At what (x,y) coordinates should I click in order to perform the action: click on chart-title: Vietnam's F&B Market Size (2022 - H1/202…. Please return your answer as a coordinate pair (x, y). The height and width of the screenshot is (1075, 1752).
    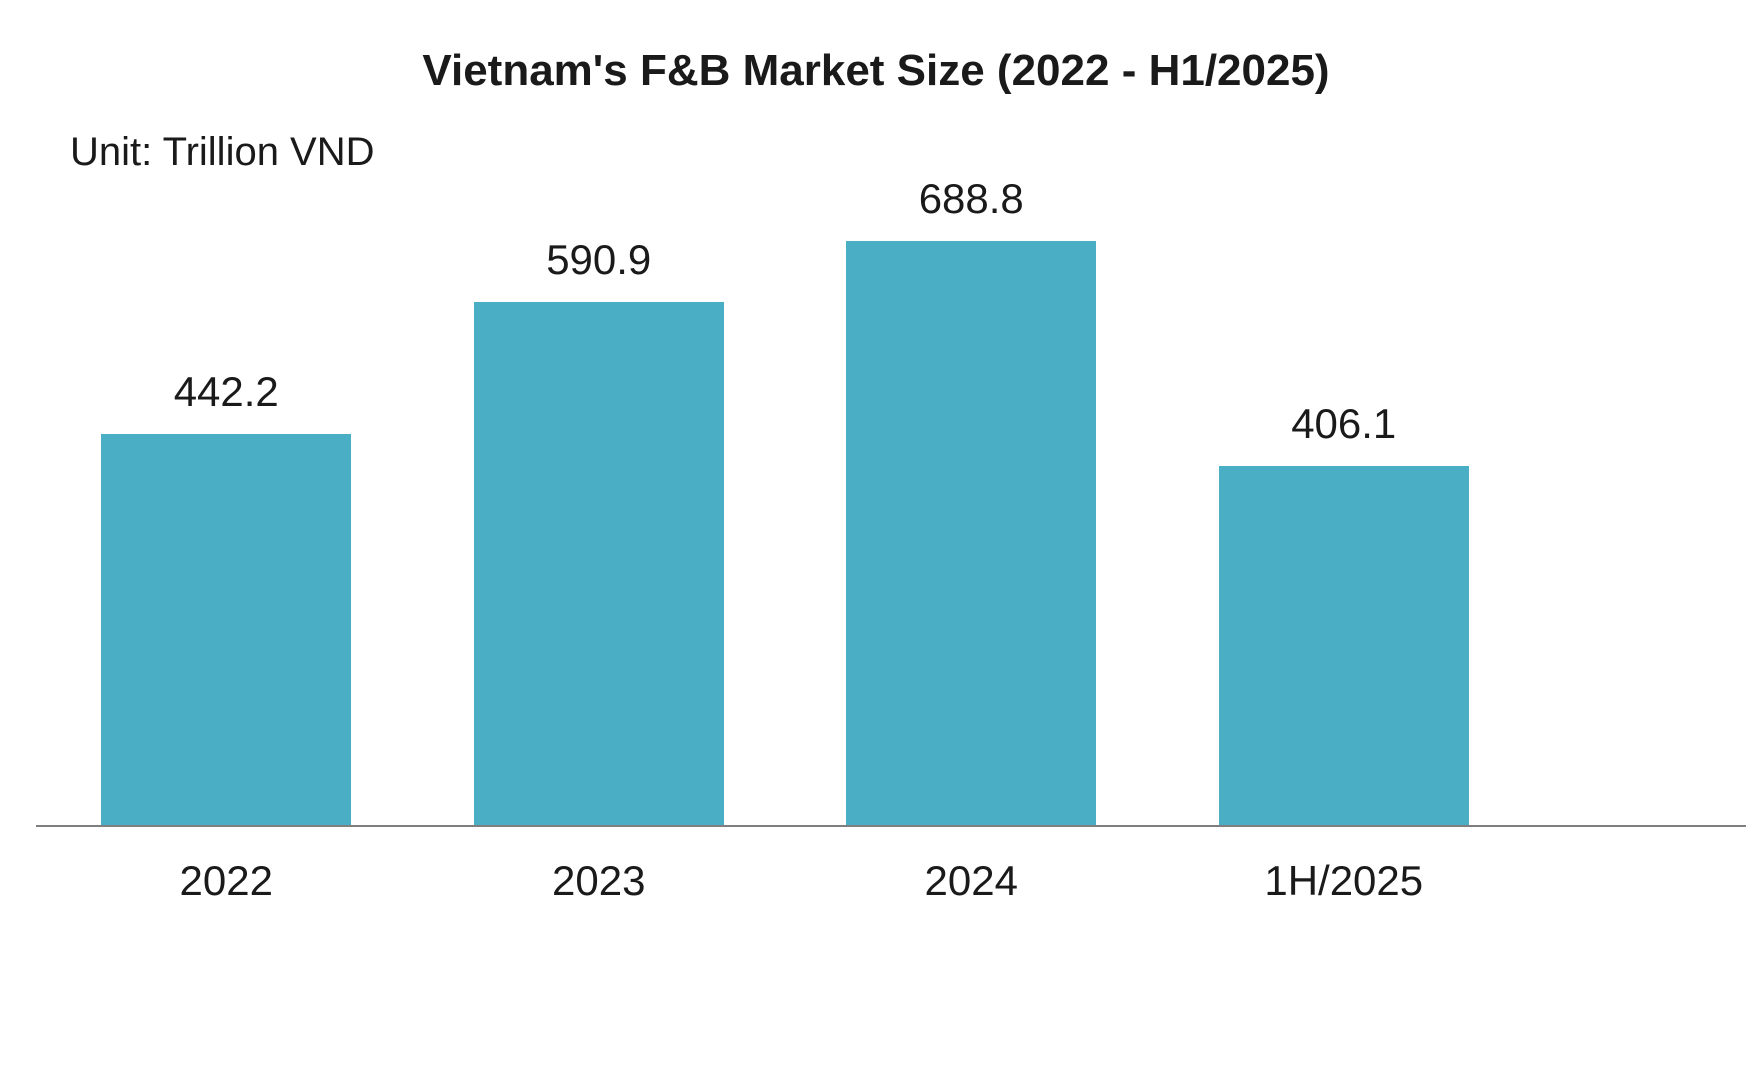
    Looking at the image, I should click on (876, 70).